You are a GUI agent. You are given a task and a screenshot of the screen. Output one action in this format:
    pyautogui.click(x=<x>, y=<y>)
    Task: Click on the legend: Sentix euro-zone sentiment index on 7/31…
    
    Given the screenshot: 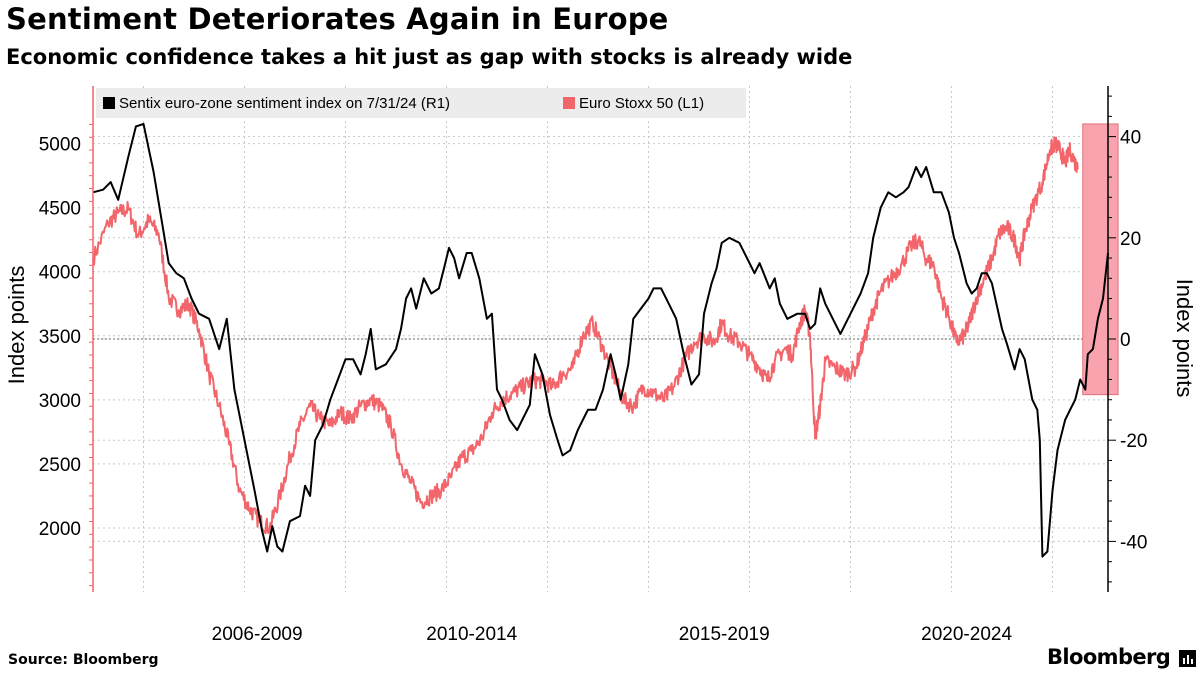 What is the action you would take?
    pyautogui.click(x=421, y=103)
    